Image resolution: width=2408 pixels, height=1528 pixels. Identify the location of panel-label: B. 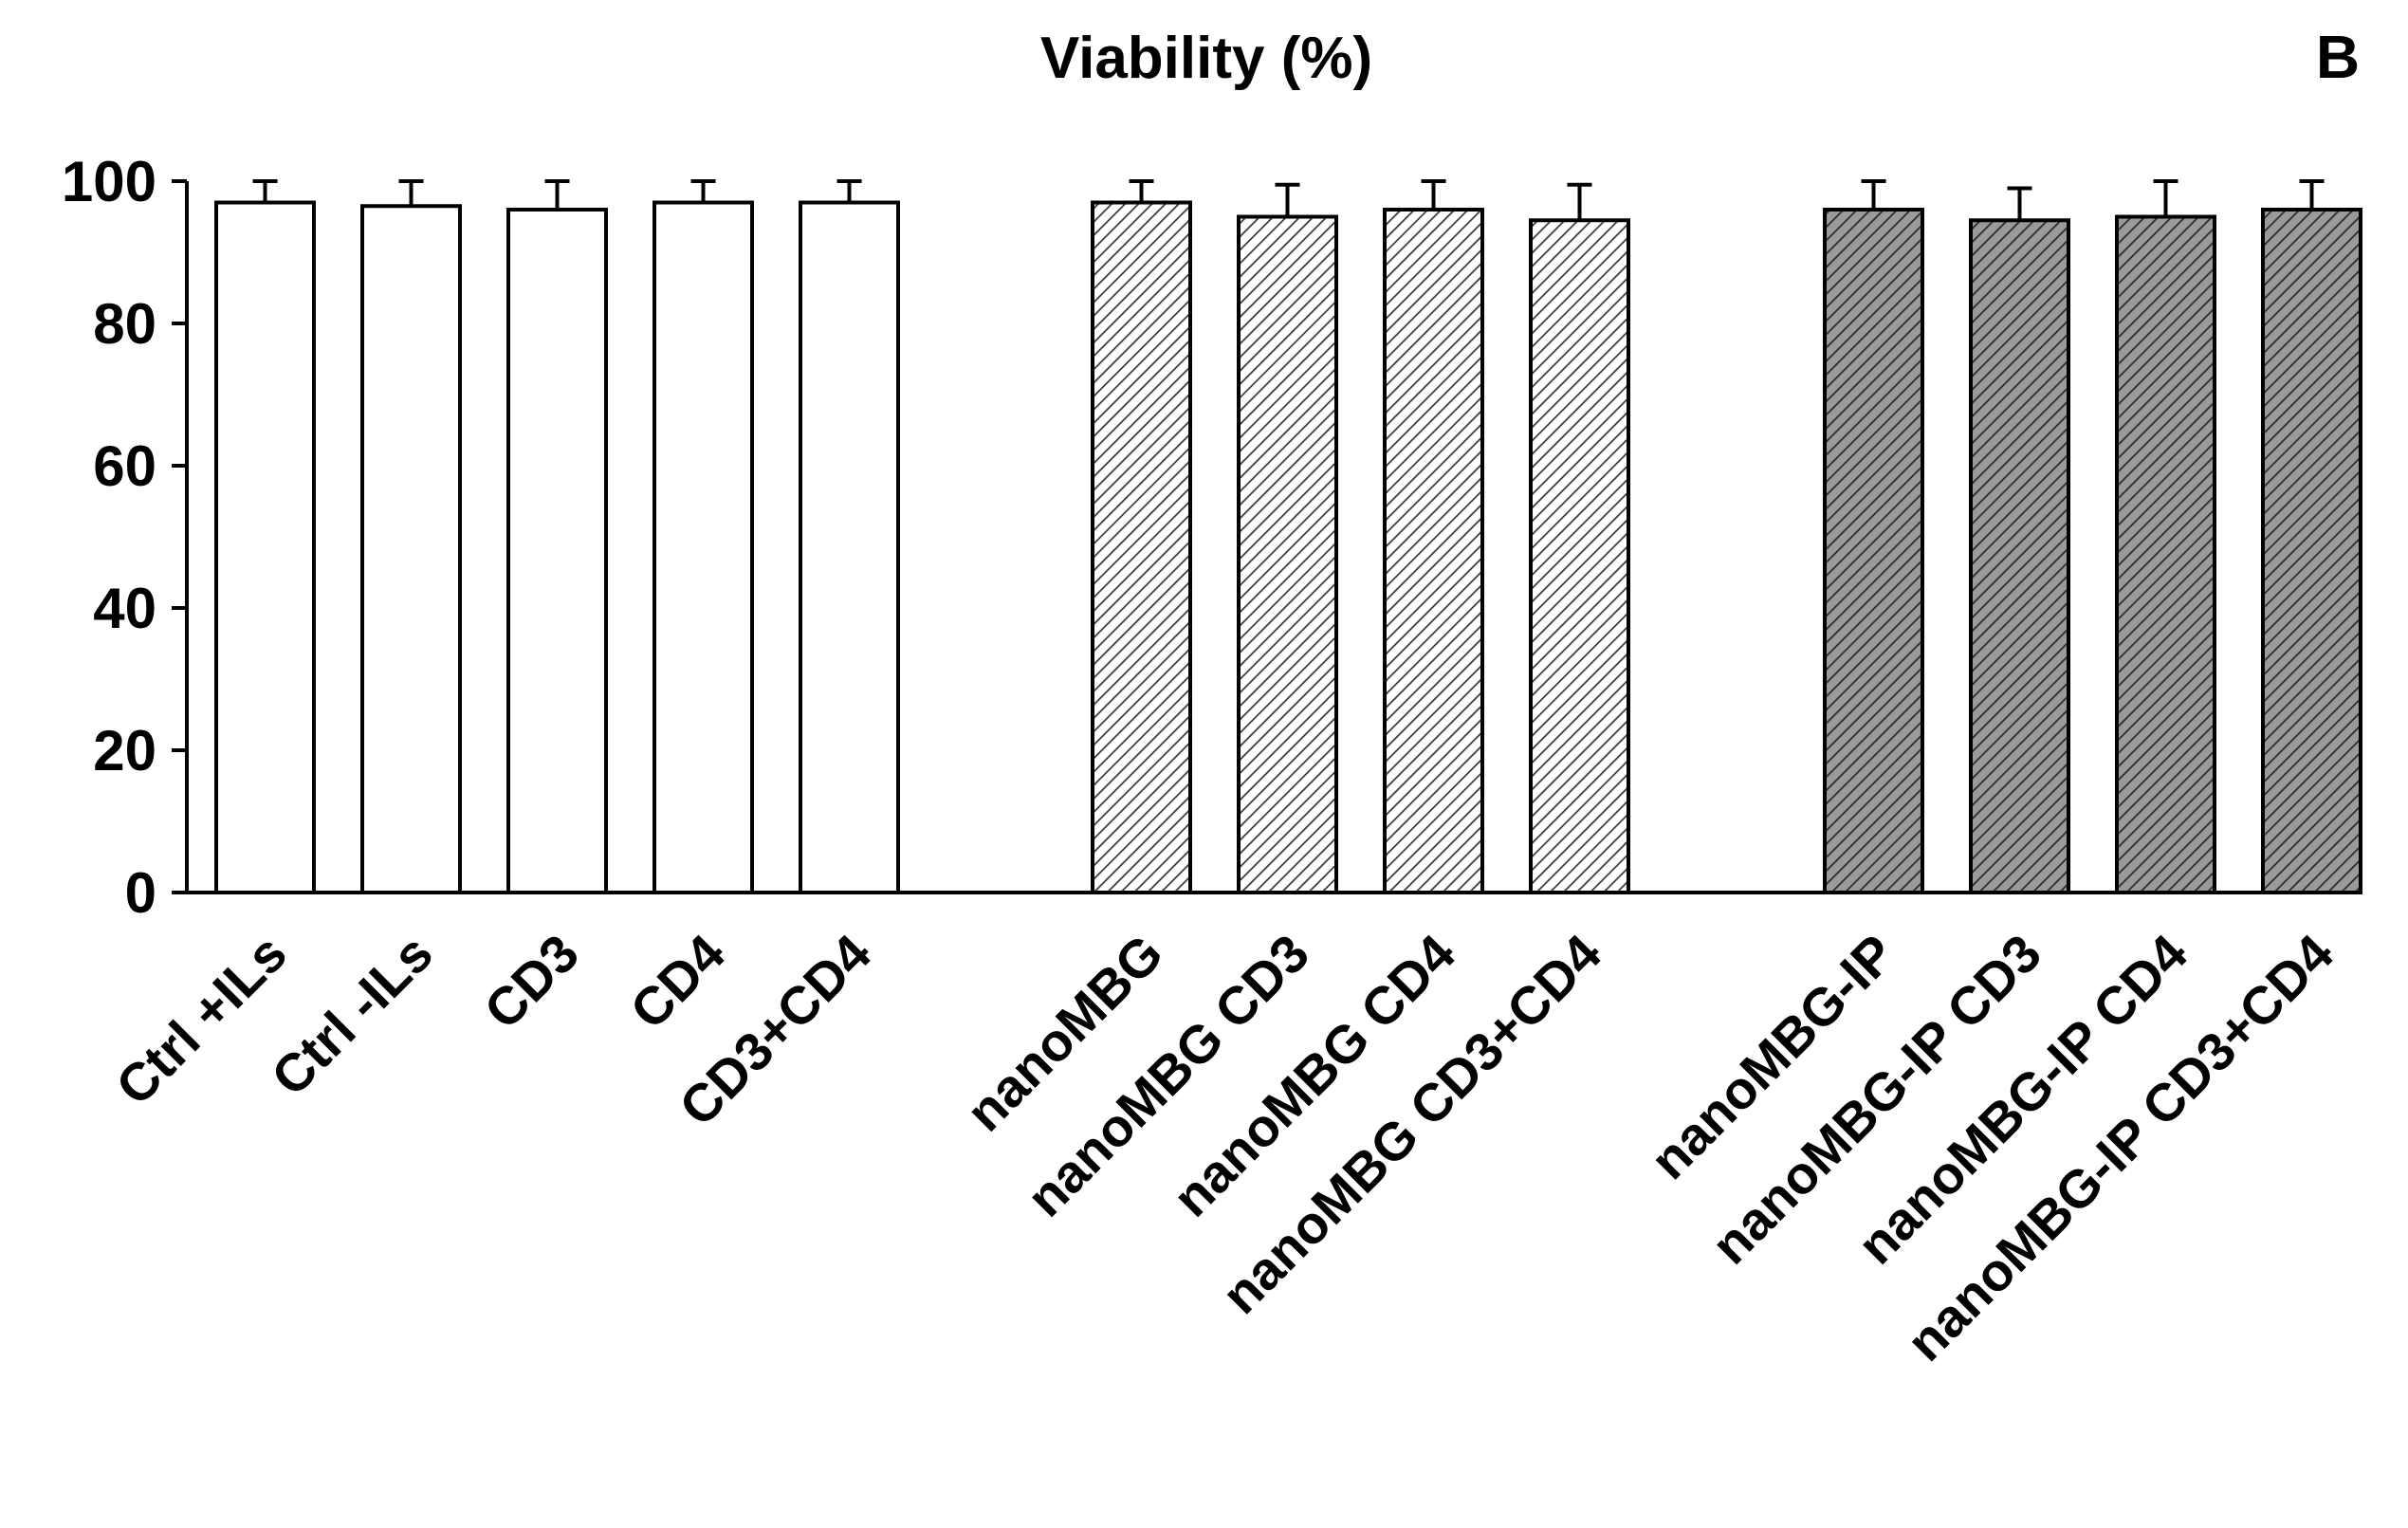
(2338, 57).